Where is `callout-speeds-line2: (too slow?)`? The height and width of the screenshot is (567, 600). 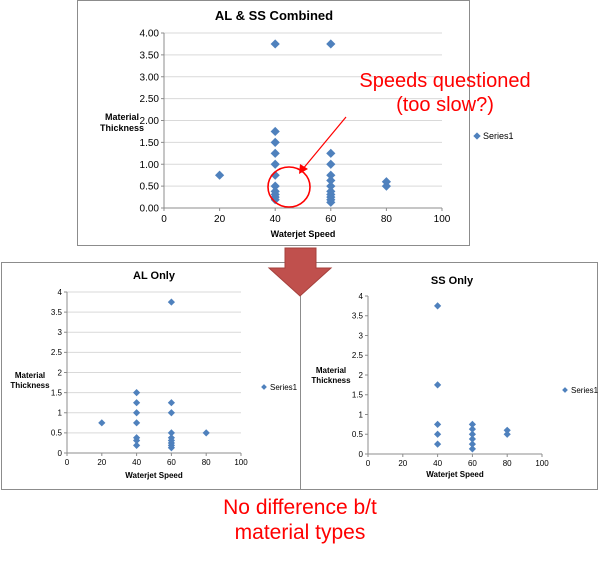
callout-speeds-line2: (too slow?) is located at coordinates (445, 104).